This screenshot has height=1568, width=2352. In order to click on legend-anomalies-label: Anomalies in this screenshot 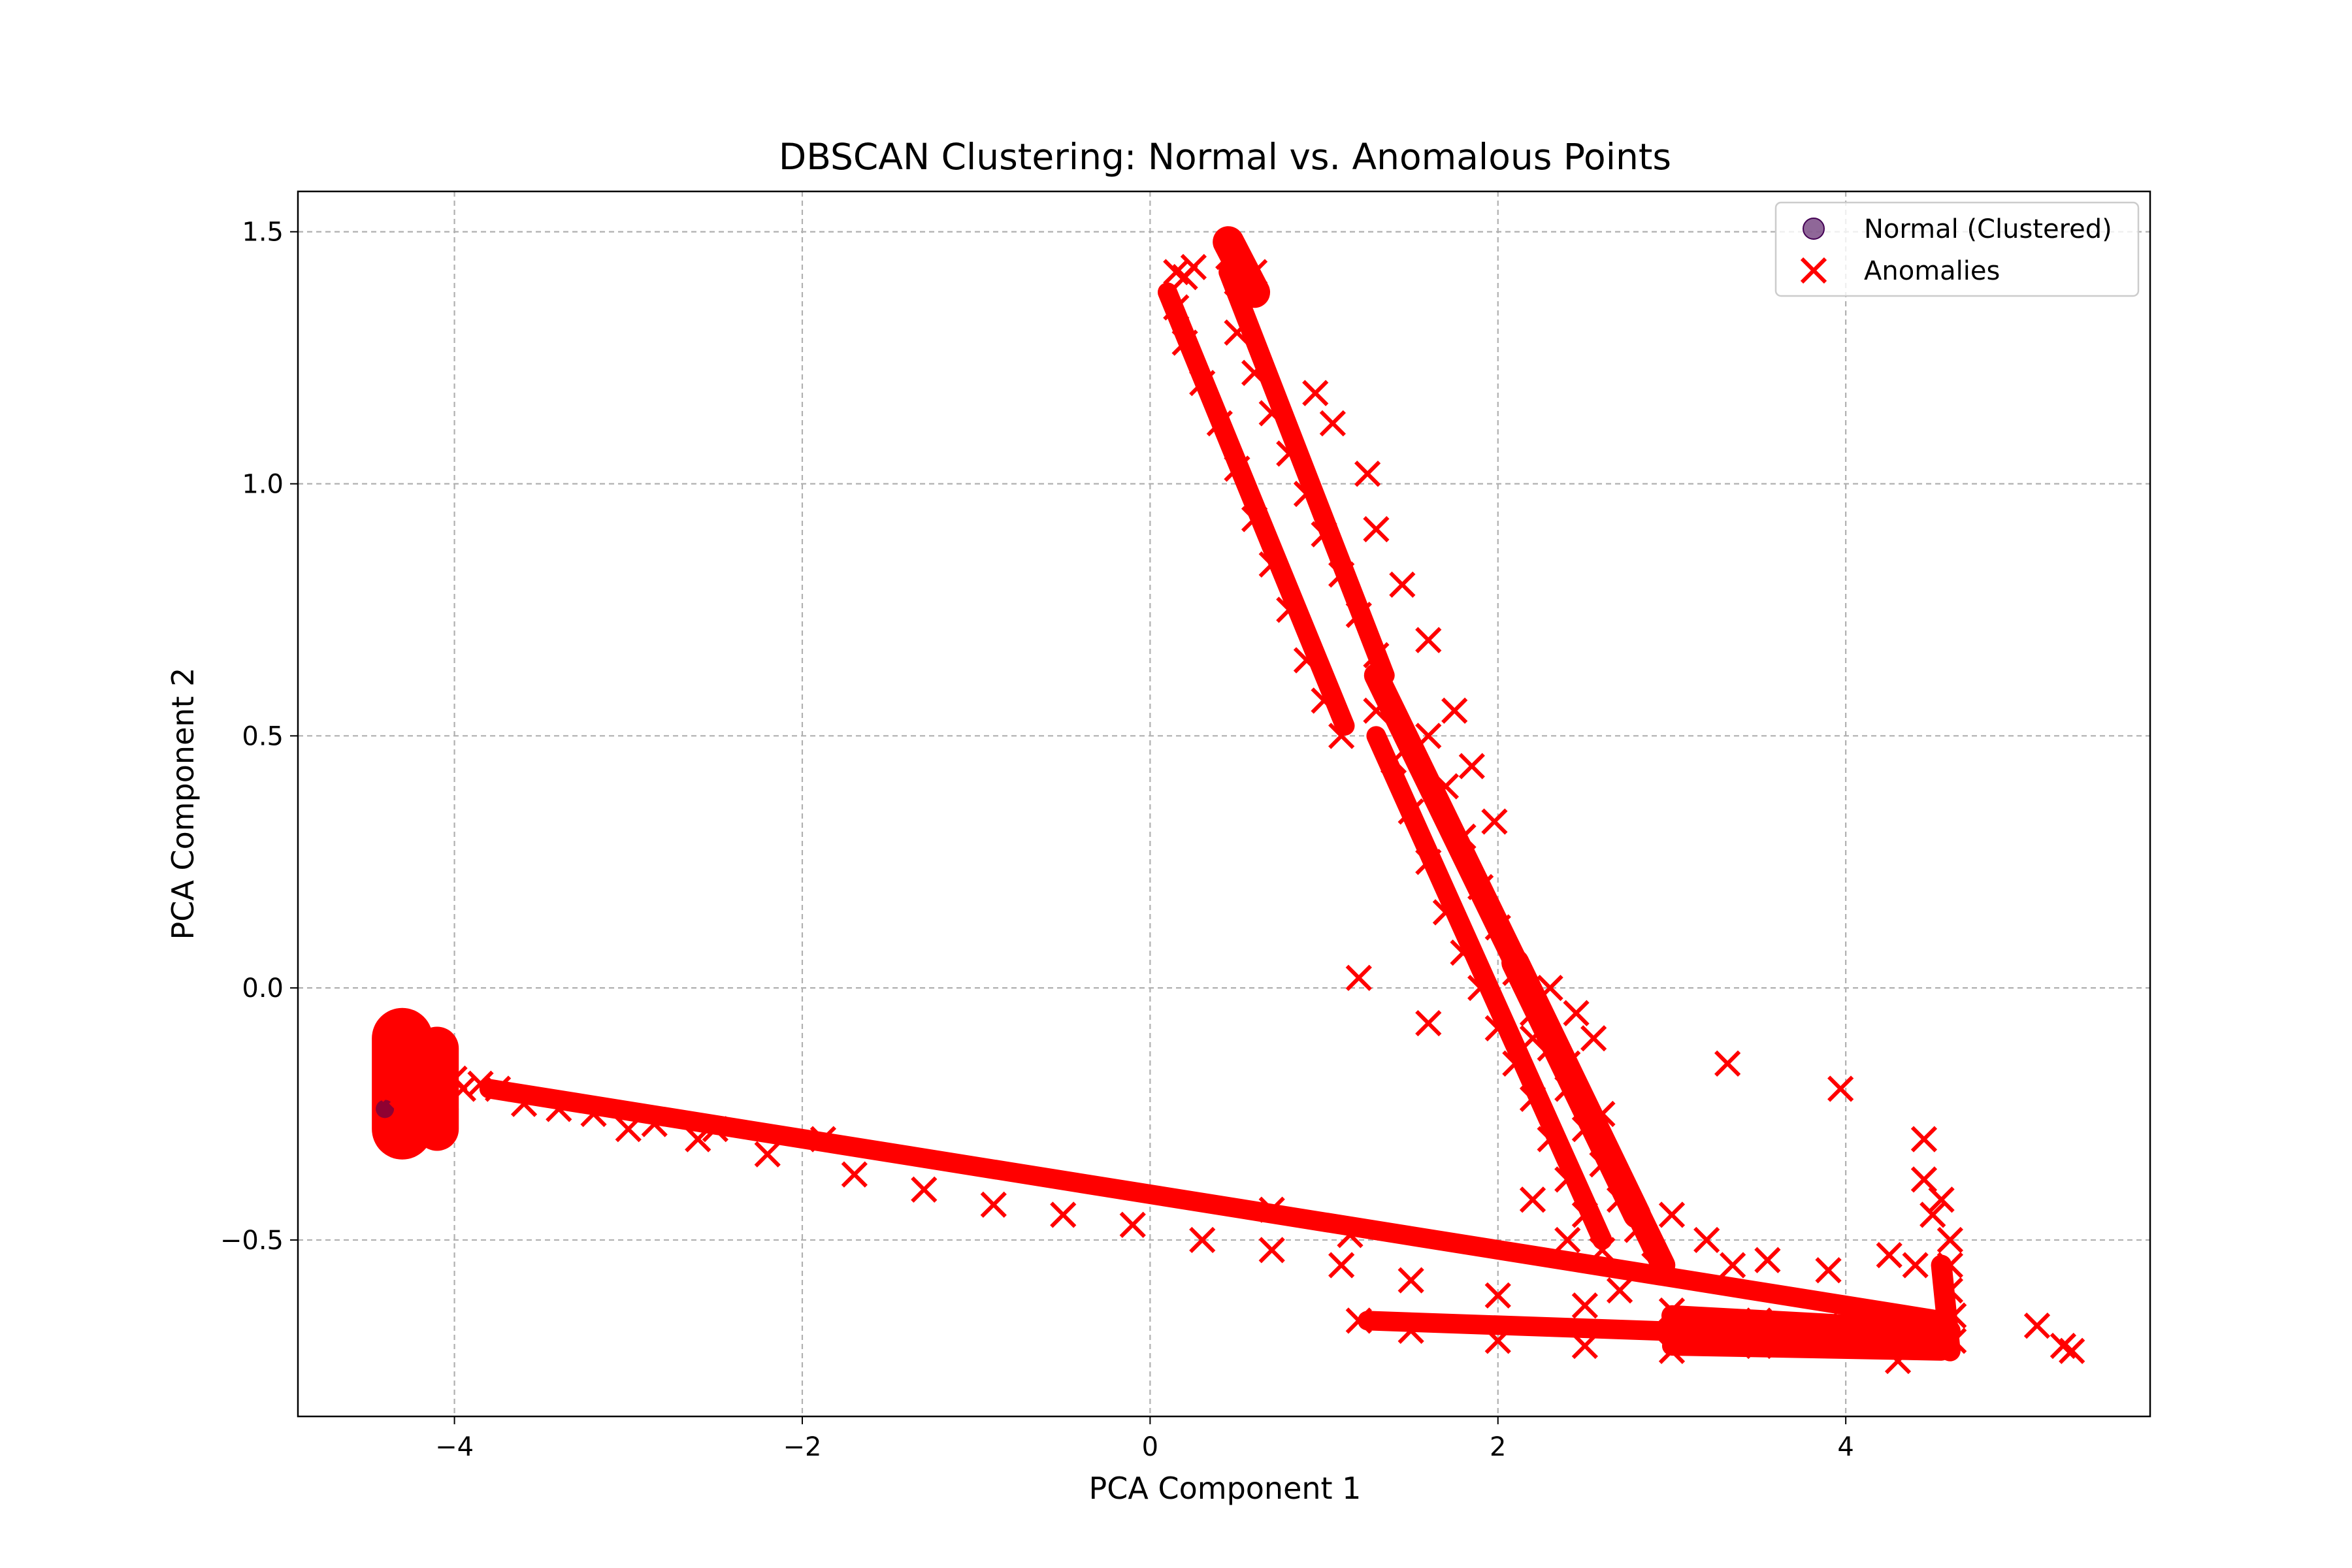, I will do `click(1932, 271)`.